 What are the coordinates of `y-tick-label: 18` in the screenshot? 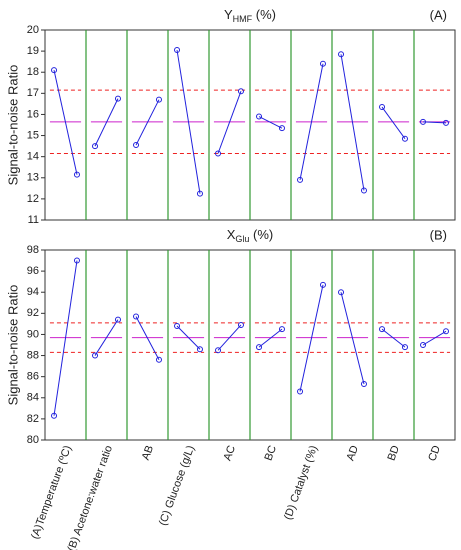 It's located at (33, 72).